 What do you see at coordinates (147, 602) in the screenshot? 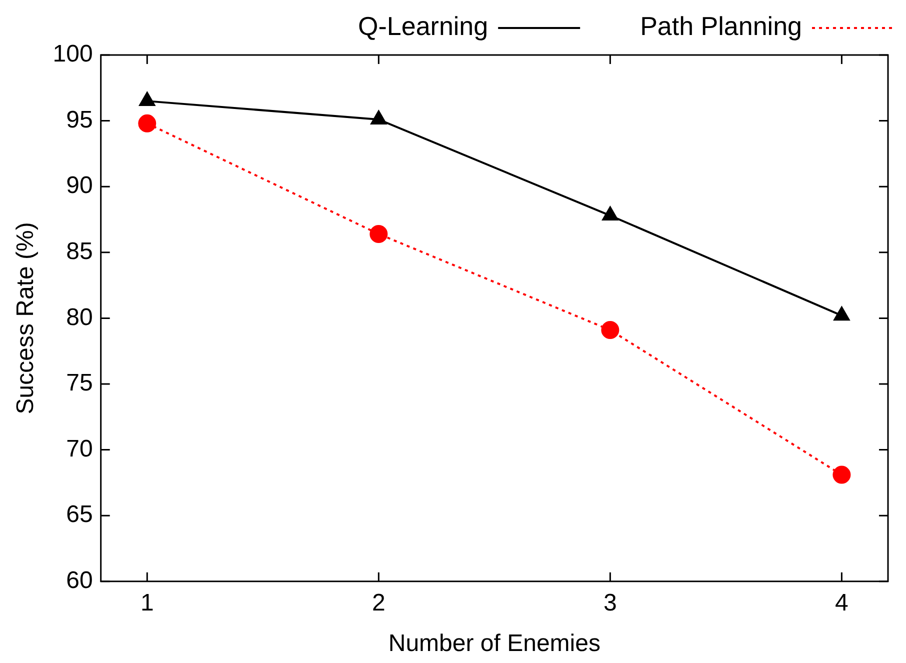
I see `x-tick-label: 1` at bounding box center [147, 602].